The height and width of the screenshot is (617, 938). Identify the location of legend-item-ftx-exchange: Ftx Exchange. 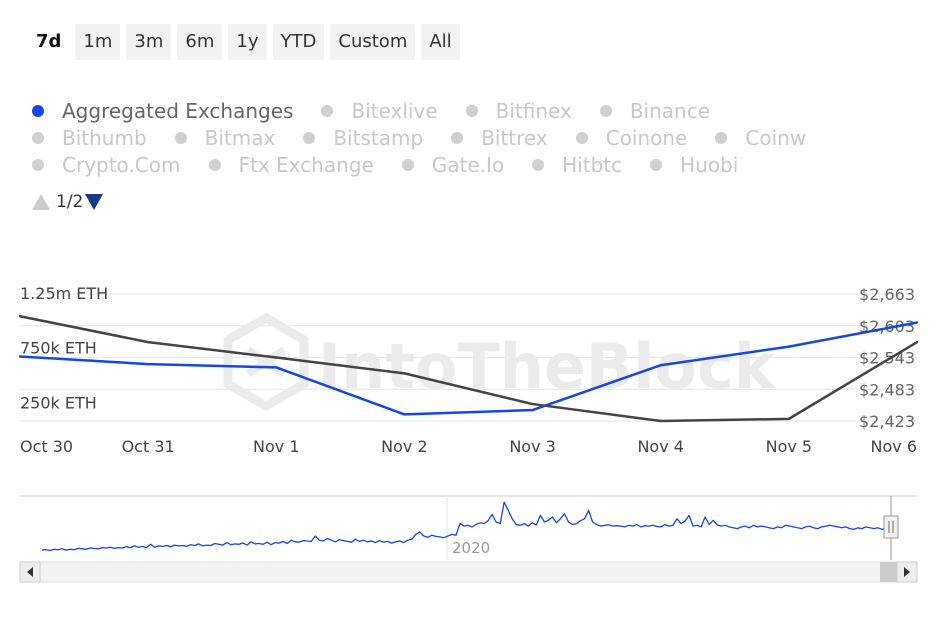
(291, 164).